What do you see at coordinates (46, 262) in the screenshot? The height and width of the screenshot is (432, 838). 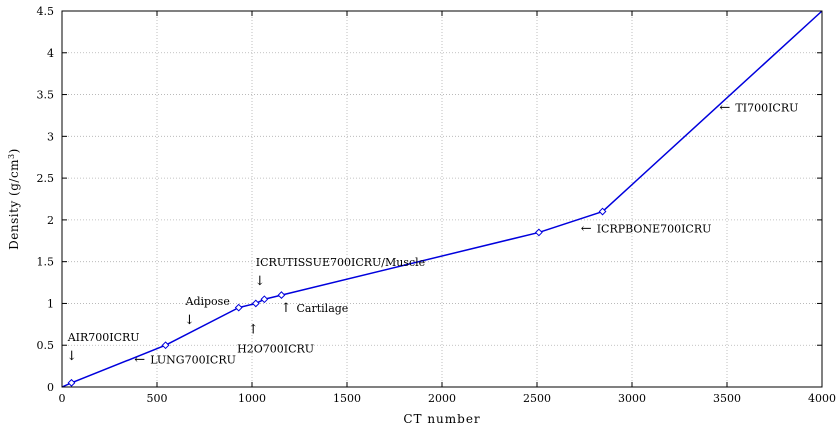 I see `y-tick-label: 1.5` at bounding box center [46, 262].